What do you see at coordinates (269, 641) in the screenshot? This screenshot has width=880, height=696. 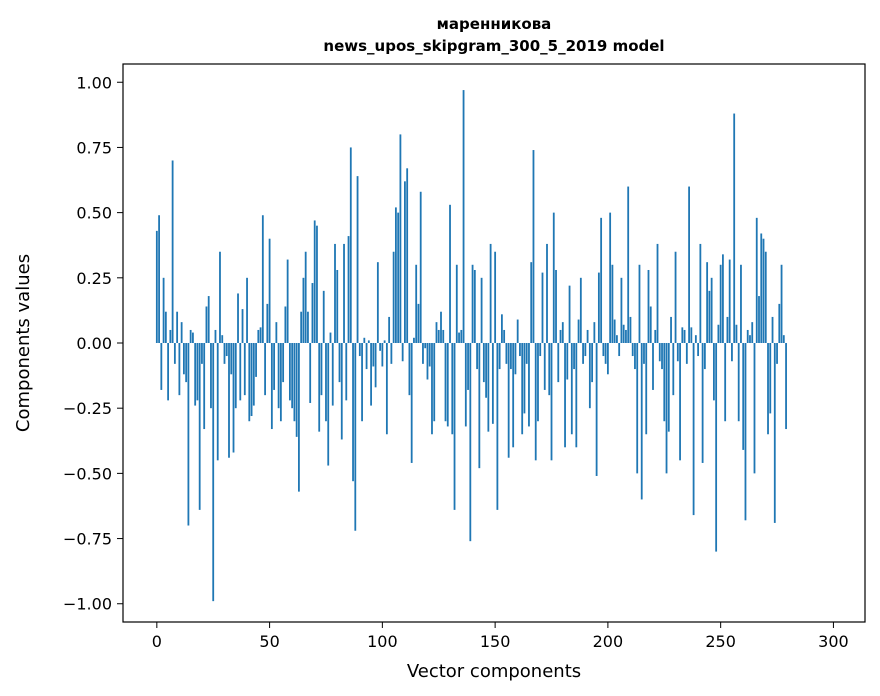 I see `x-tick-label: 50` at bounding box center [269, 641].